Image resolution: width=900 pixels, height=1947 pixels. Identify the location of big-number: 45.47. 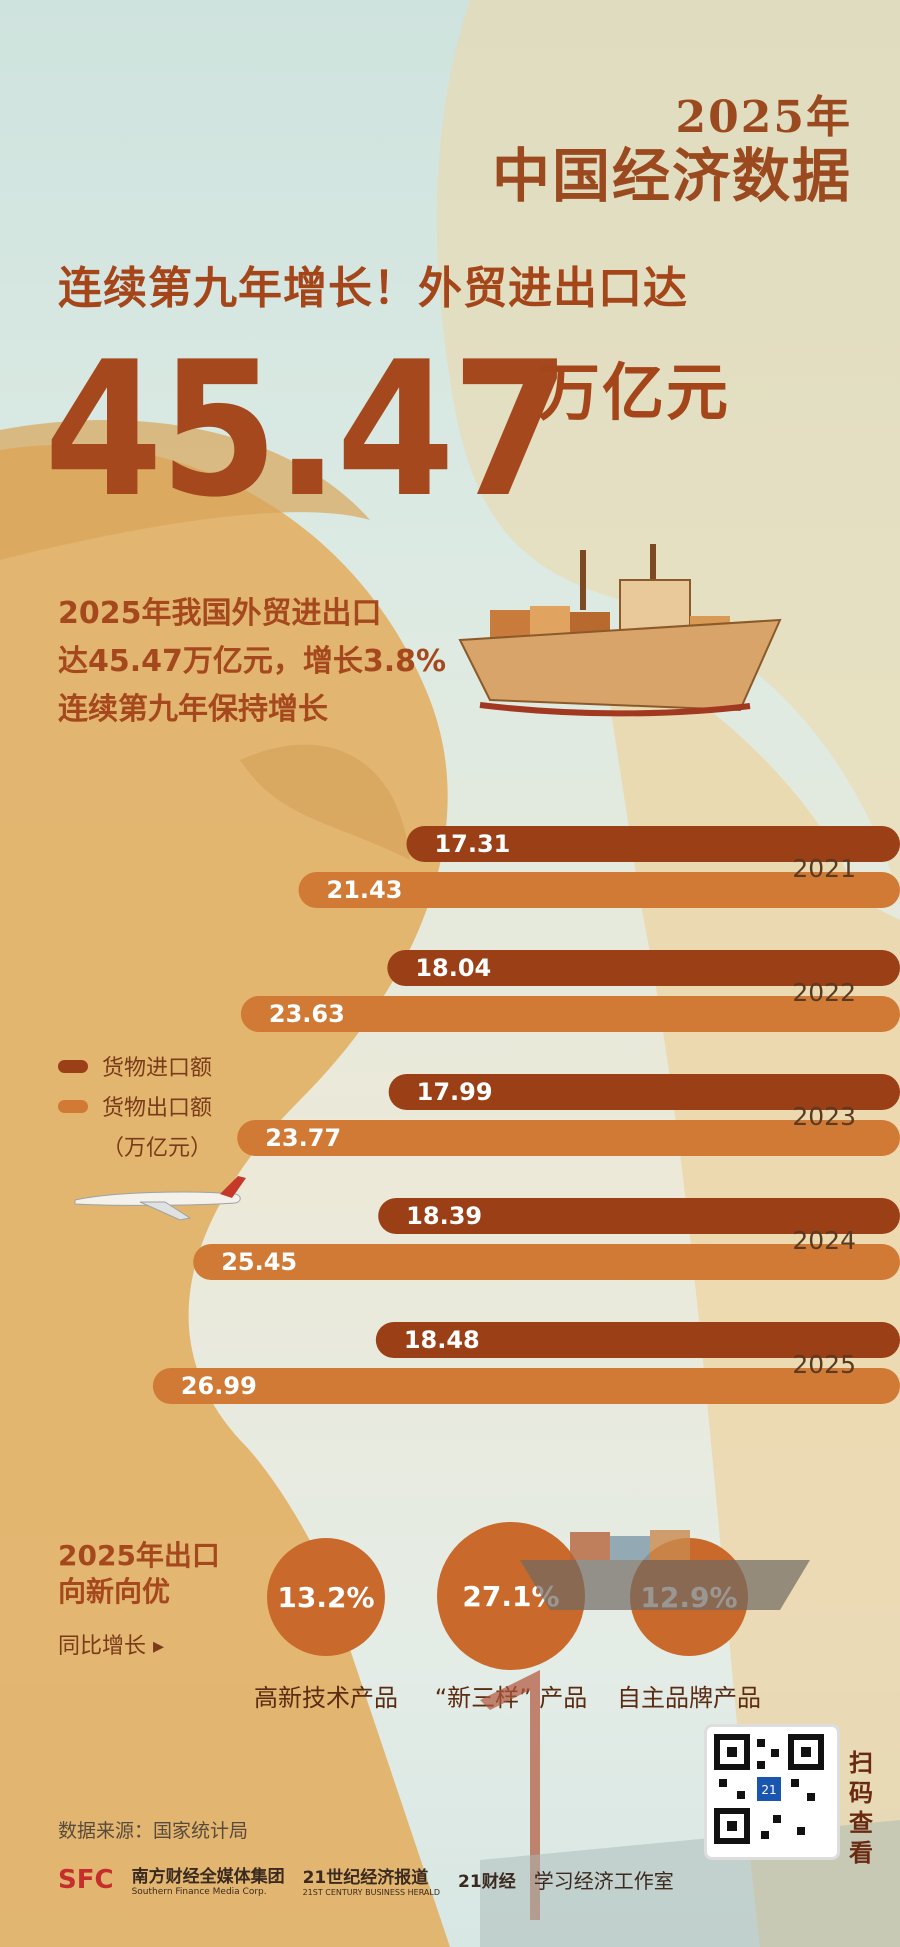
(307, 429).